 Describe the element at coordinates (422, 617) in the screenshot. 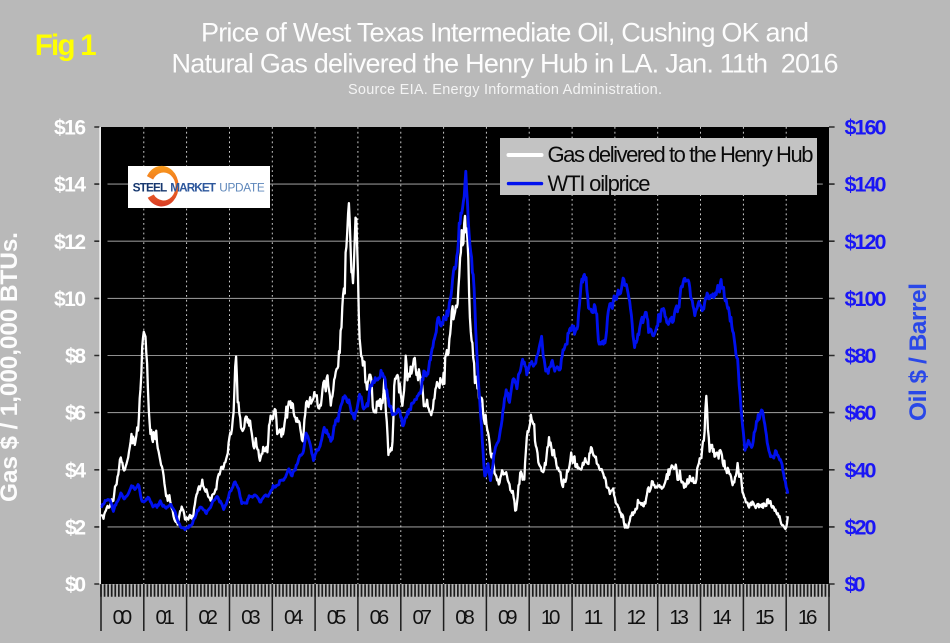

I see `svg-text: 07` at that location.